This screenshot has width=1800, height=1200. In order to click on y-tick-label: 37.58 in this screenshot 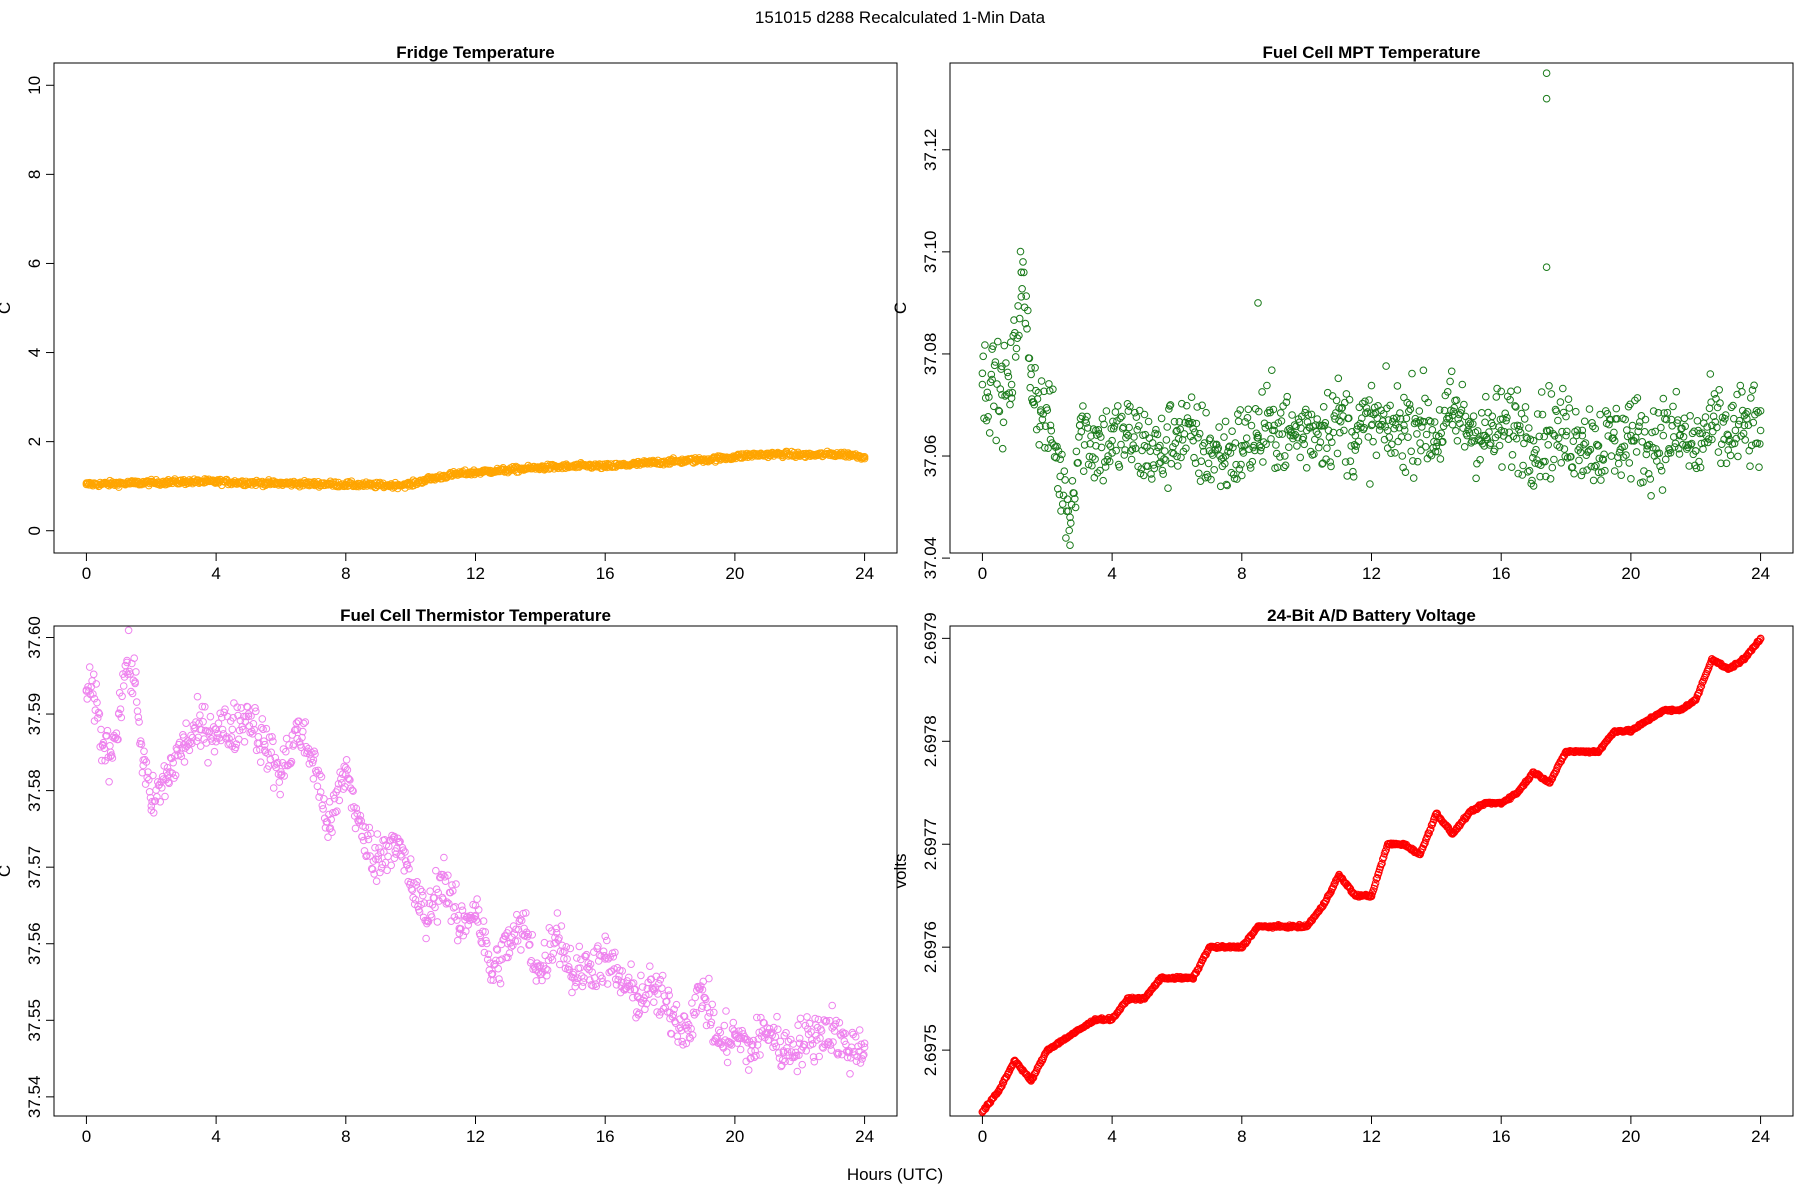, I will do `click(34, 790)`.